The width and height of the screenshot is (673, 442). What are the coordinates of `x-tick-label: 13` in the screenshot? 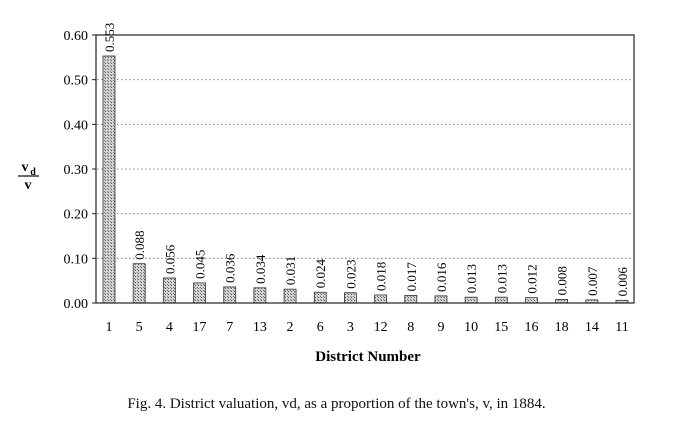 It's located at (260, 327).